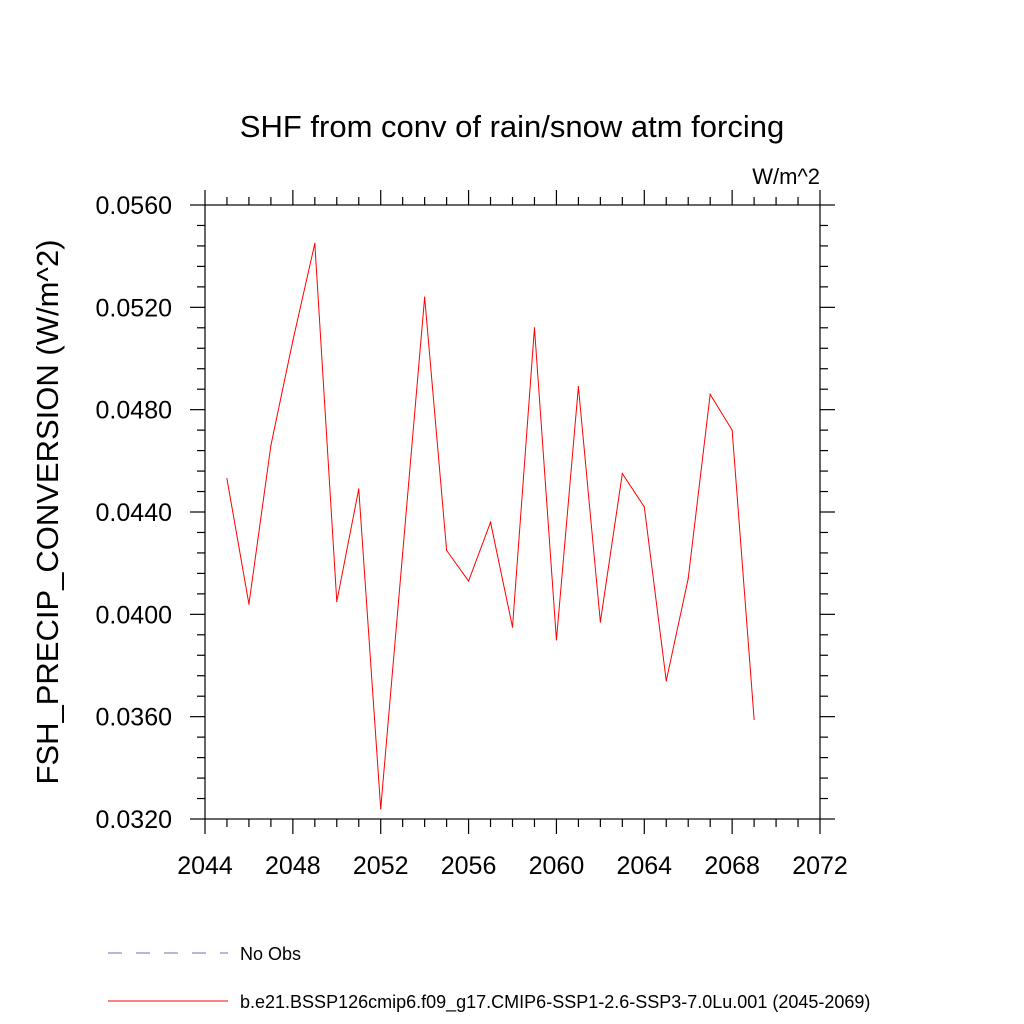 The width and height of the screenshot is (1024, 1024). Describe the element at coordinates (270, 954) in the screenshot. I see `legend-label: No Obs` at that location.